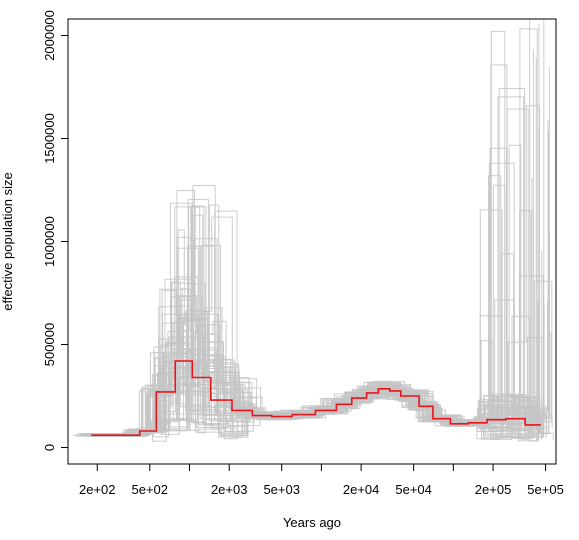 The height and width of the screenshot is (540, 579). I want to click on y-axis: 0 500000 1000000 1500000 2000000, so click(55, 230).